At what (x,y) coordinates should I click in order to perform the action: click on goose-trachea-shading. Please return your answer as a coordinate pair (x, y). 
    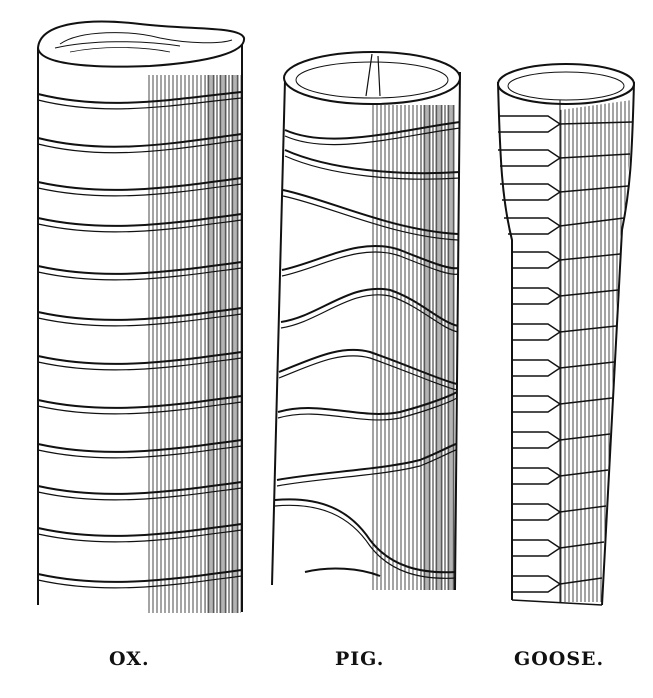
    Looking at the image, I should click on (595, 351).